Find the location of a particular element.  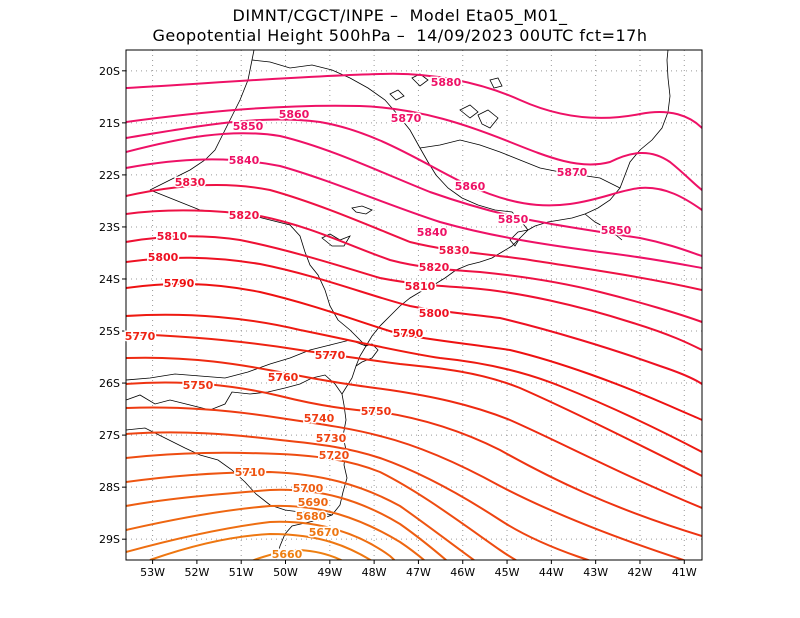

x-tick-label: 47W is located at coordinates (418, 572).